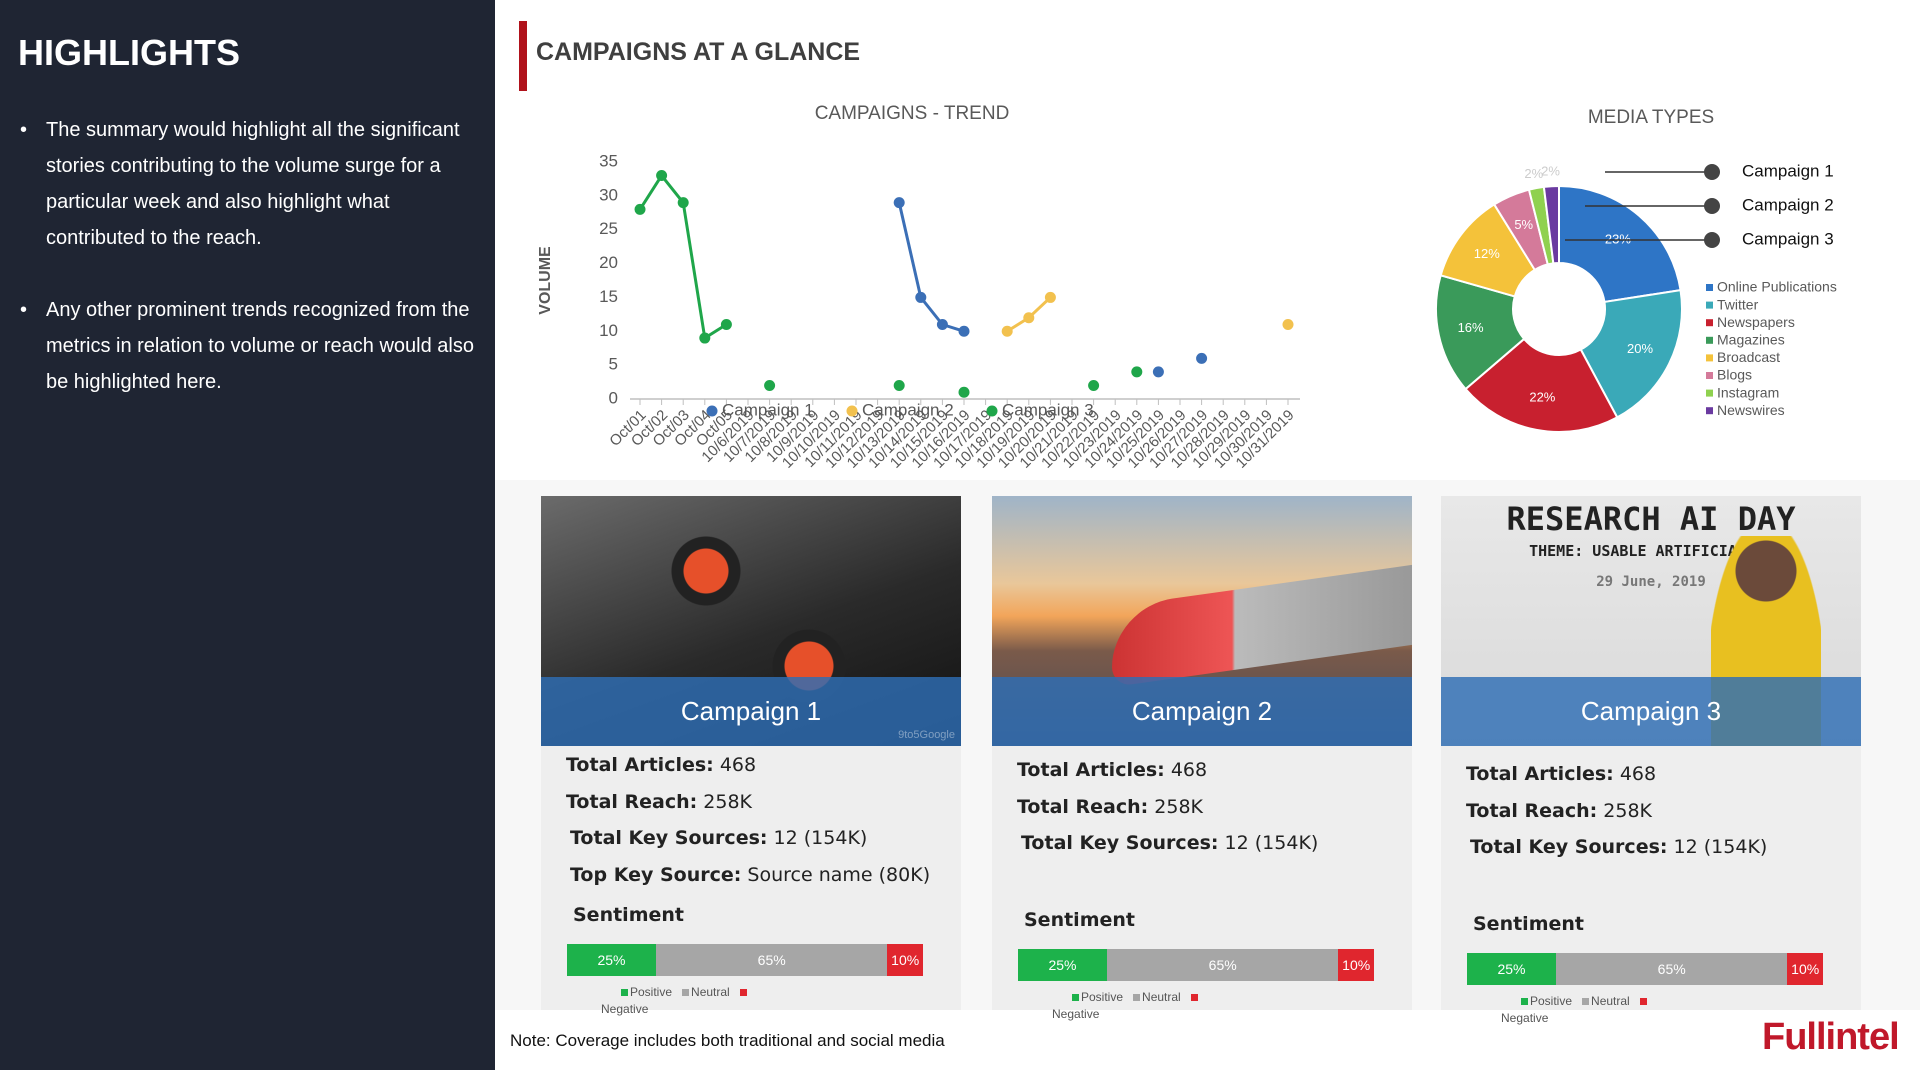 This screenshot has width=1920, height=1070. I want to click on legend-label: Campaign 2, so click(908, 409).